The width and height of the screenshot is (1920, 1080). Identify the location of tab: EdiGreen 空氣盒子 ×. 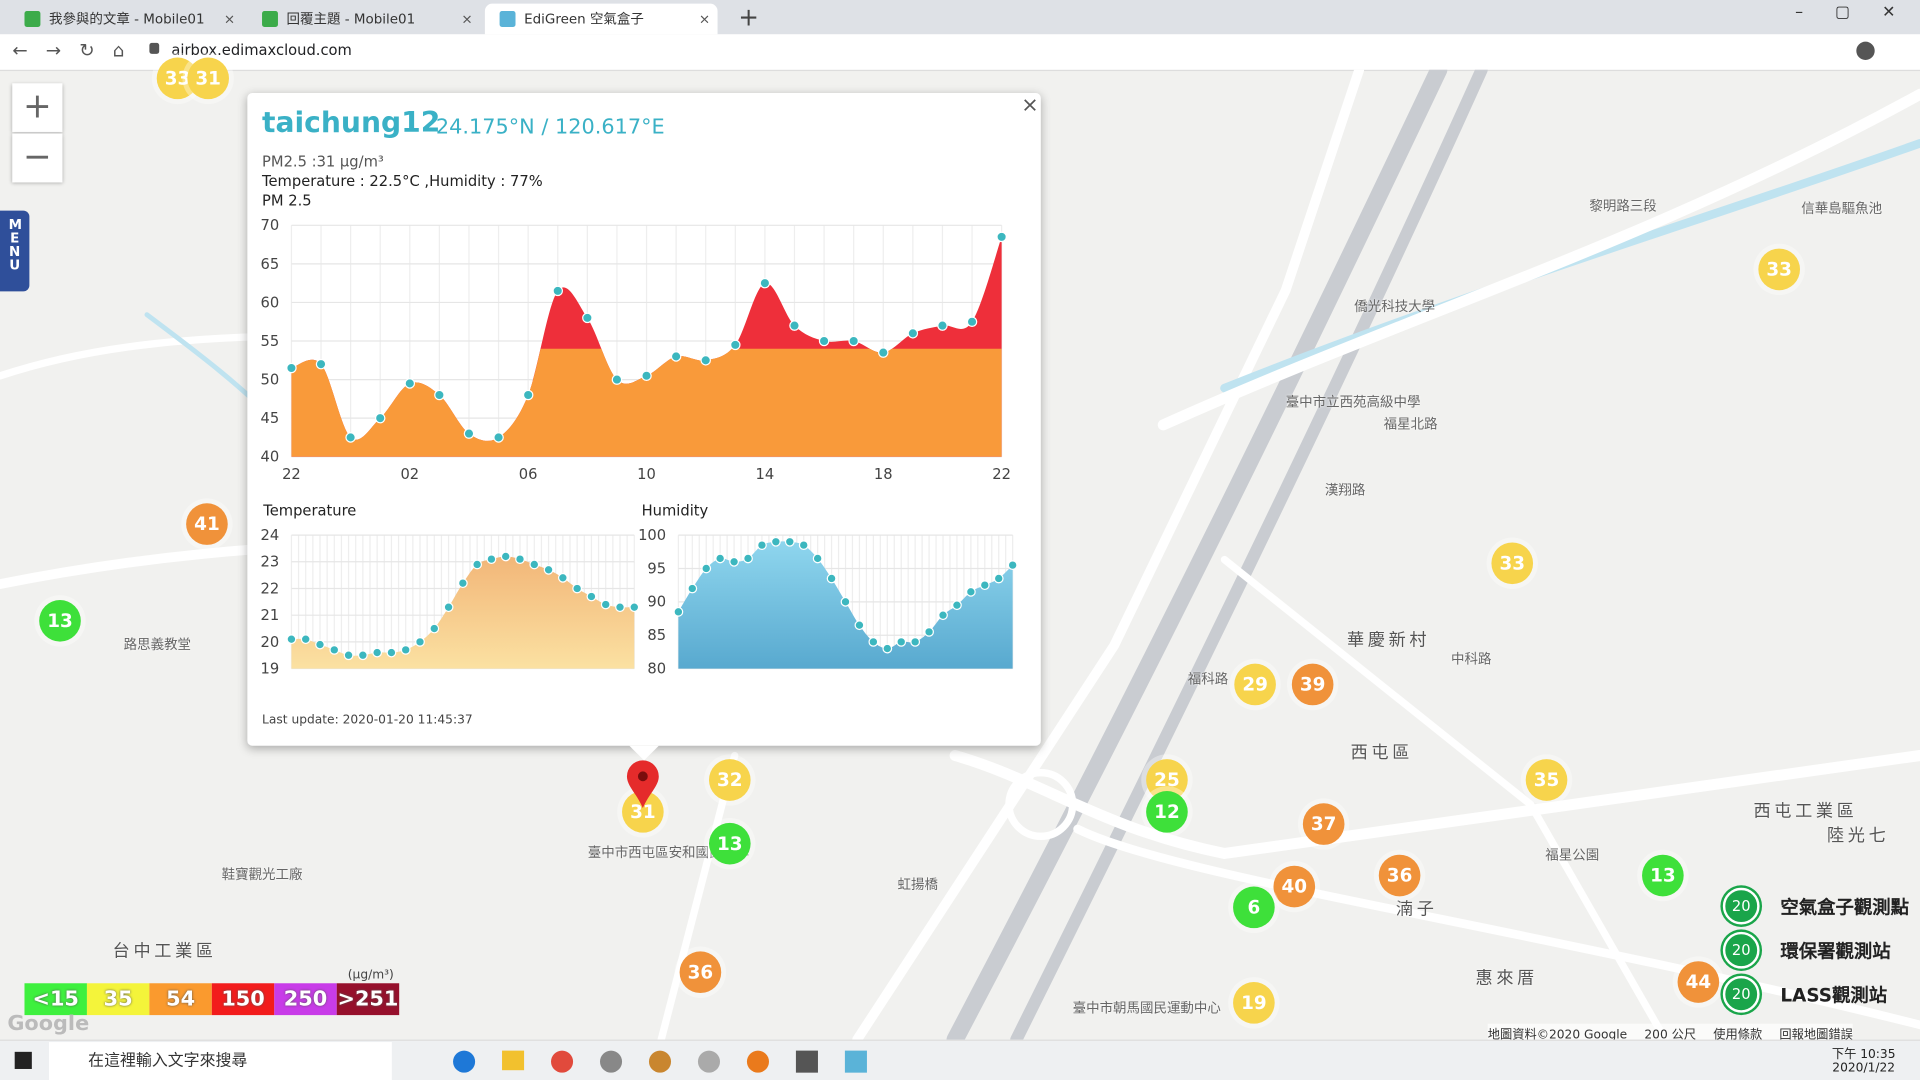
(601, 19).